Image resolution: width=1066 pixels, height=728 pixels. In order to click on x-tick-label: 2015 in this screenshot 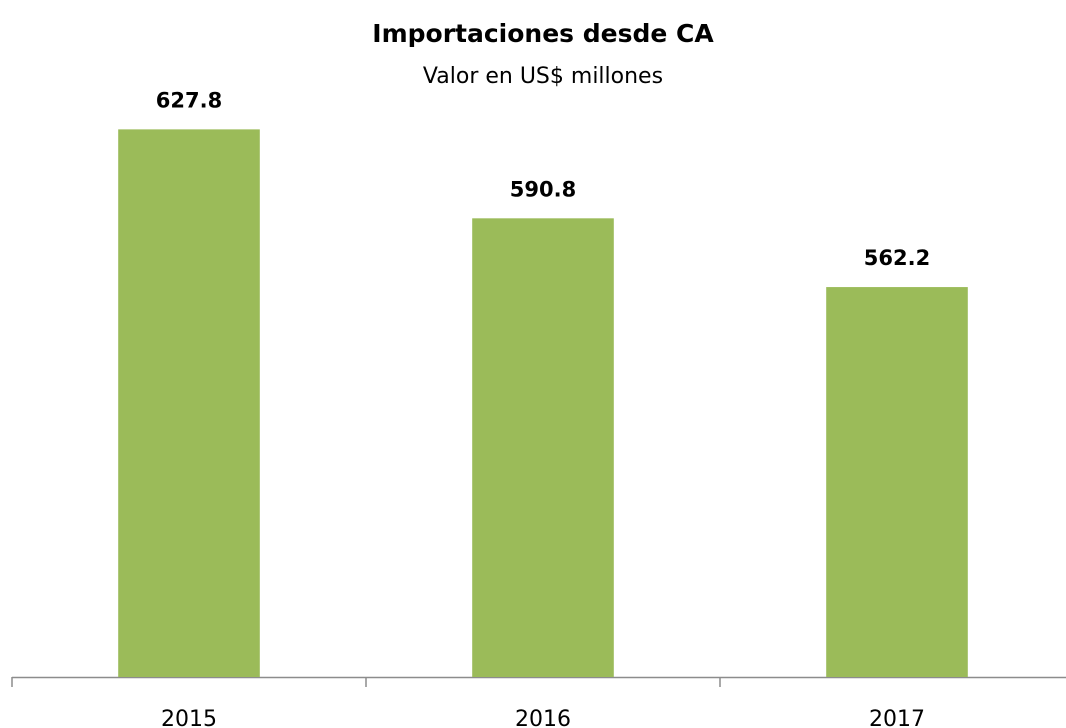, I will do `click(189, 717)`.